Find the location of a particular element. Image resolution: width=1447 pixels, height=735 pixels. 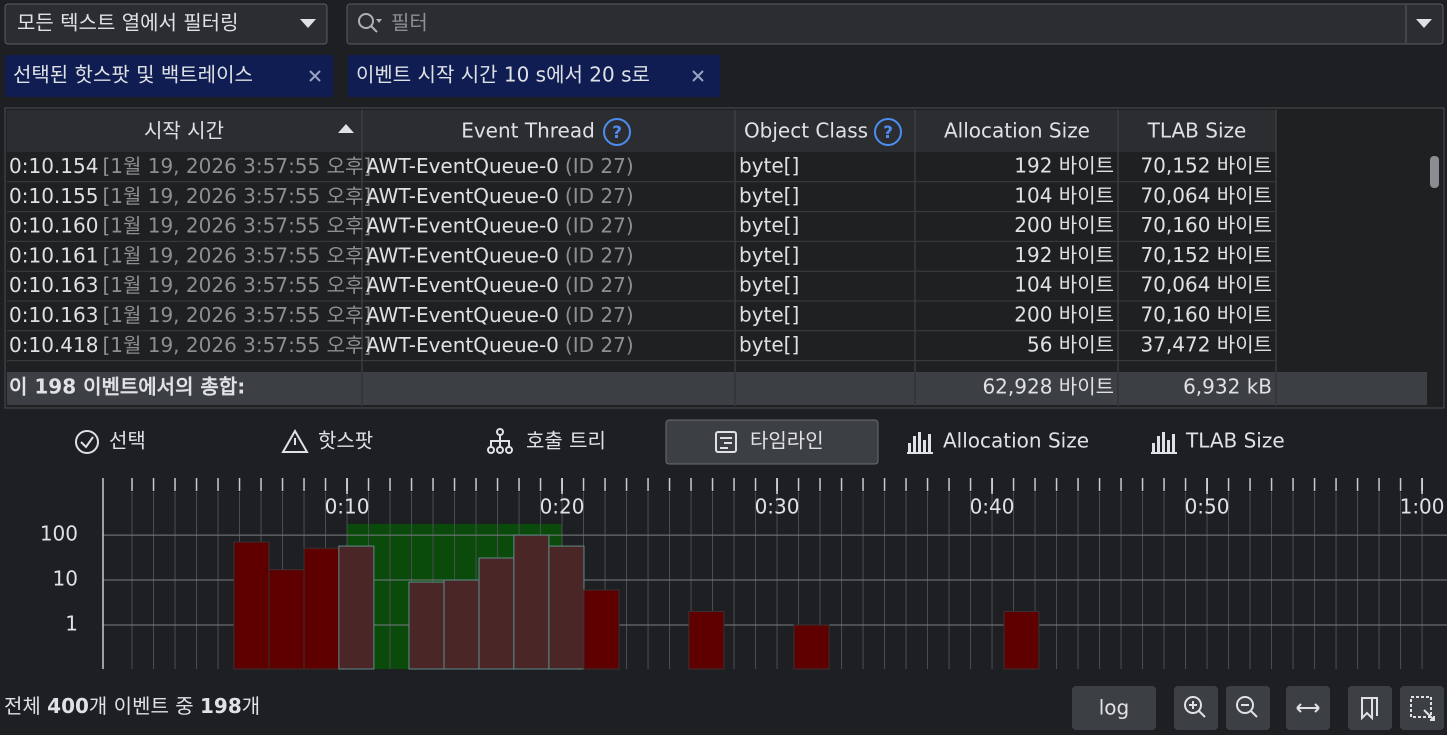

time-cell: 0:10.154 [1월 19, 2026 3:57:55 오후] is located at coordinates (190, 166).